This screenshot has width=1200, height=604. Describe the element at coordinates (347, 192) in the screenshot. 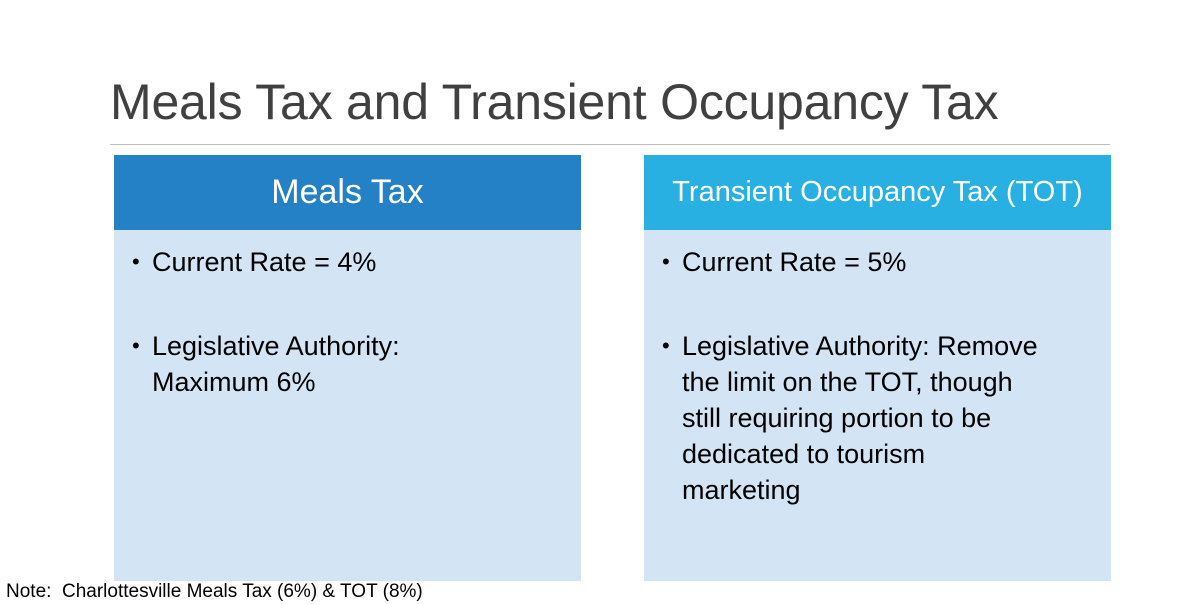

I see `meals-tax-header: Meals Tax` at that location.